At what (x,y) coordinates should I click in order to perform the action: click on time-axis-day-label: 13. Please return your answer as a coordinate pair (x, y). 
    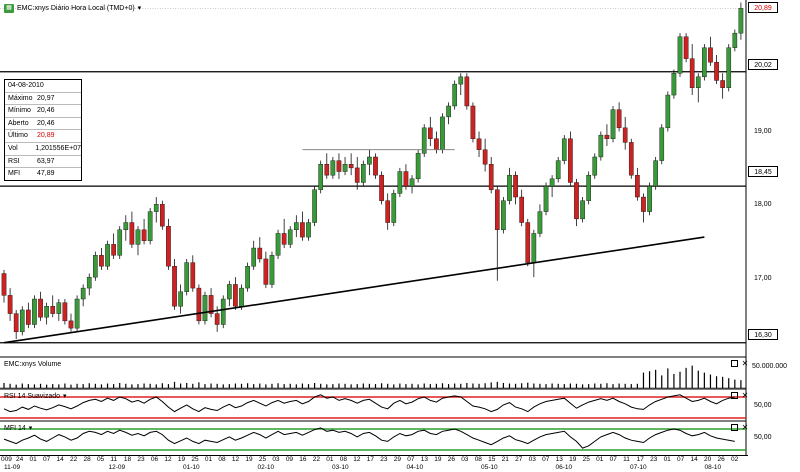
    Looking at the image, I should click on (559, 459).